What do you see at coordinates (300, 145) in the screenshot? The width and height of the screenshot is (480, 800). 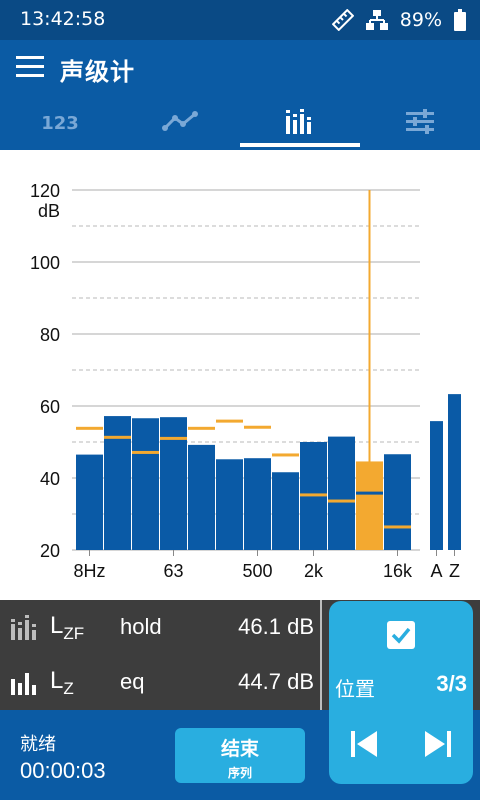 I see `tab-indicator` at bounding box center [300, 145].